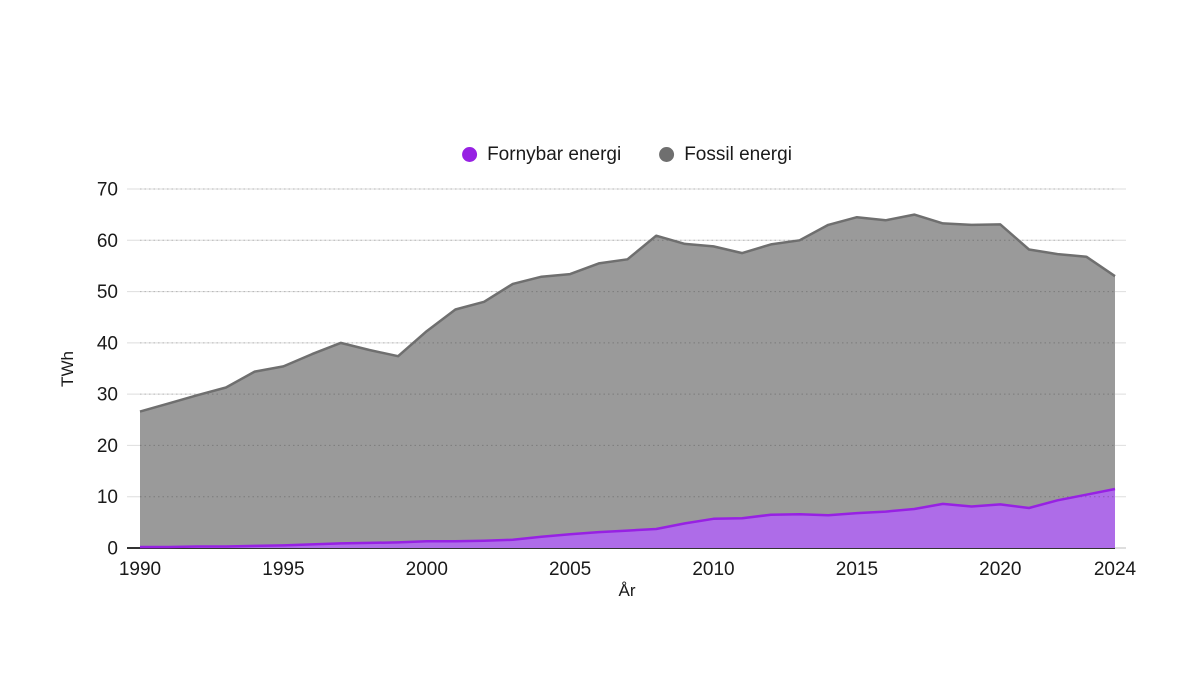  What do you see at coordinates (107, 497) in the screenshot?
I see `svg-text: 10` at bounding box center [107, 497].